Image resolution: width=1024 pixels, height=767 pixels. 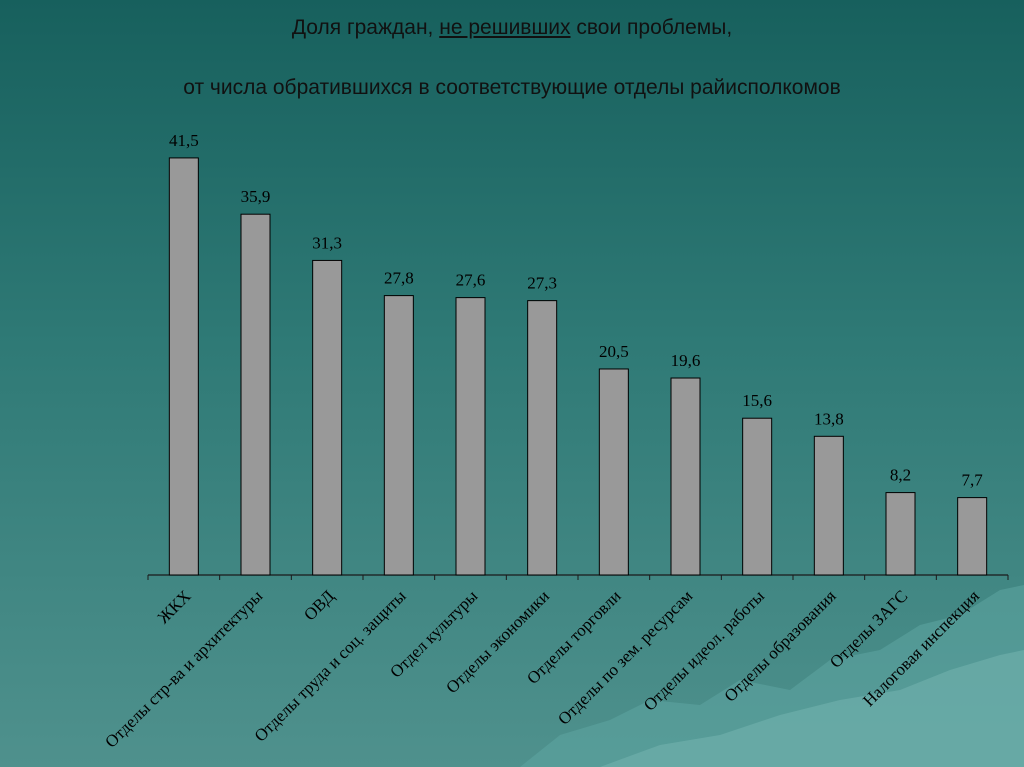 What do you see at coordinates (757, 400) in the screenshot?
I see `value-label: 15,6` at bounding box center [757, 400].